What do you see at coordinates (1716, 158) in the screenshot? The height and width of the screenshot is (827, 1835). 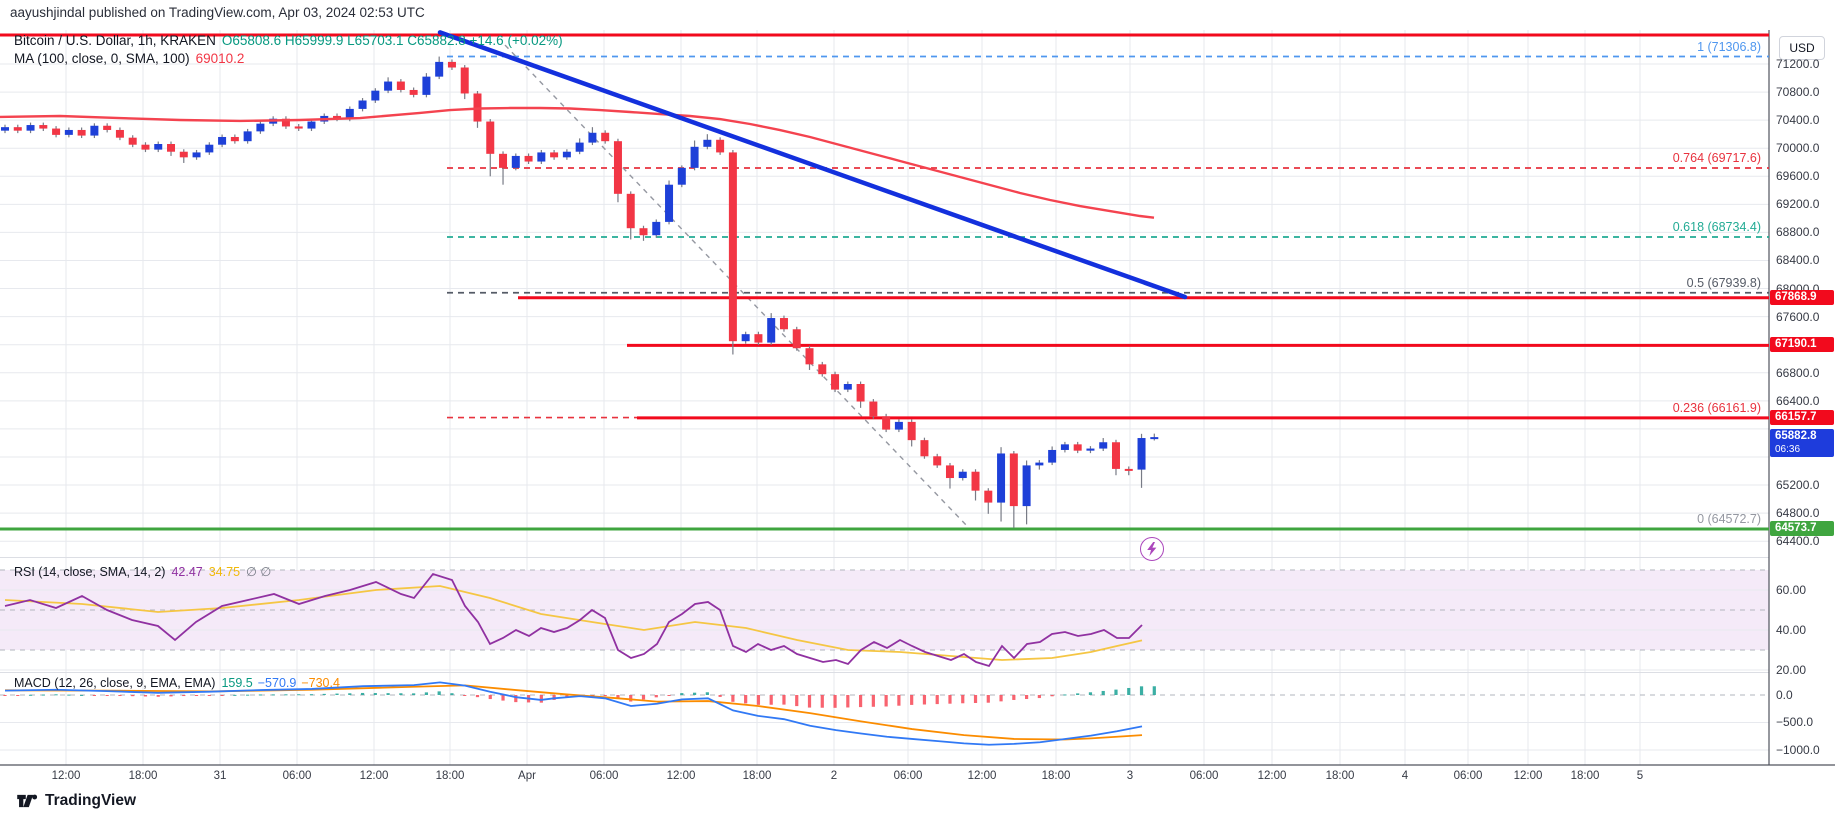 I see `fib-level-label: 0.764 (69717.6)` at bounding box center [1716, 158].